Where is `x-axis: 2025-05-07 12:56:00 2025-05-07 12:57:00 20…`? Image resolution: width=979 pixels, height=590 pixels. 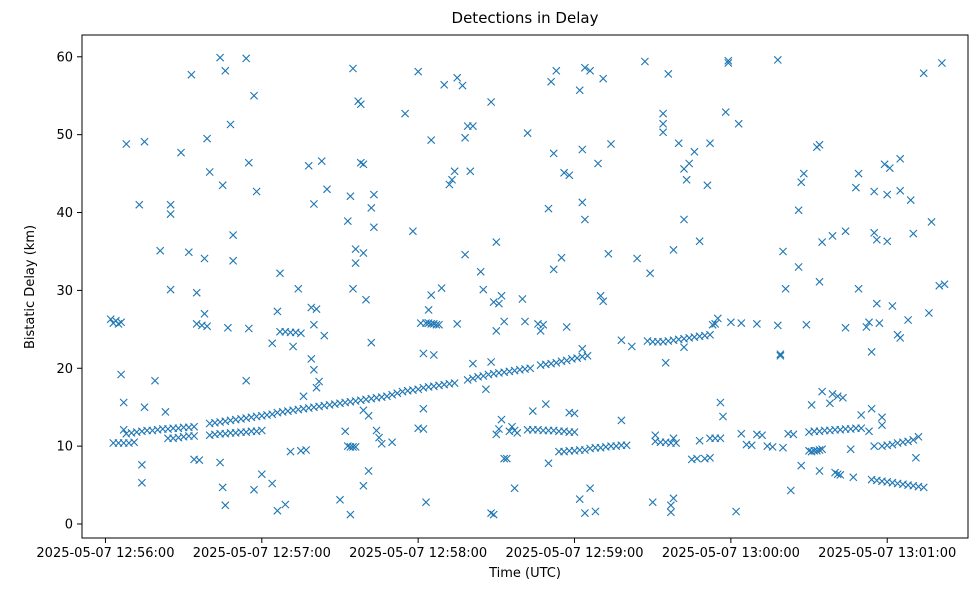 x-axis: 2025-05-07 12:56:00 2025-05-07 12:57:00 20… is located at coordinates (496, 549).